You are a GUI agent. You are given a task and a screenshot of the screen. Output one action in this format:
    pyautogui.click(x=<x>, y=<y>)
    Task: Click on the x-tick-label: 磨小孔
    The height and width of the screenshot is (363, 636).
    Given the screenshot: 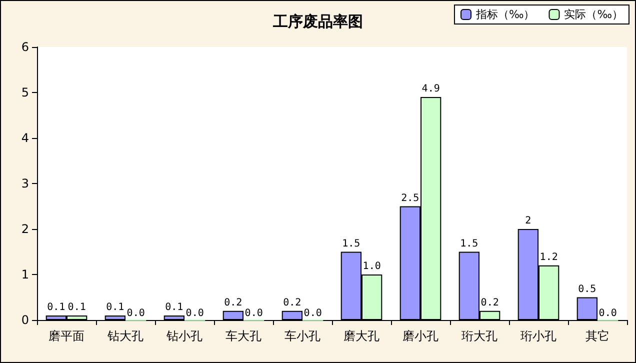 What is the action you would take?
    pyautogui.click(x=420, y=336)
    